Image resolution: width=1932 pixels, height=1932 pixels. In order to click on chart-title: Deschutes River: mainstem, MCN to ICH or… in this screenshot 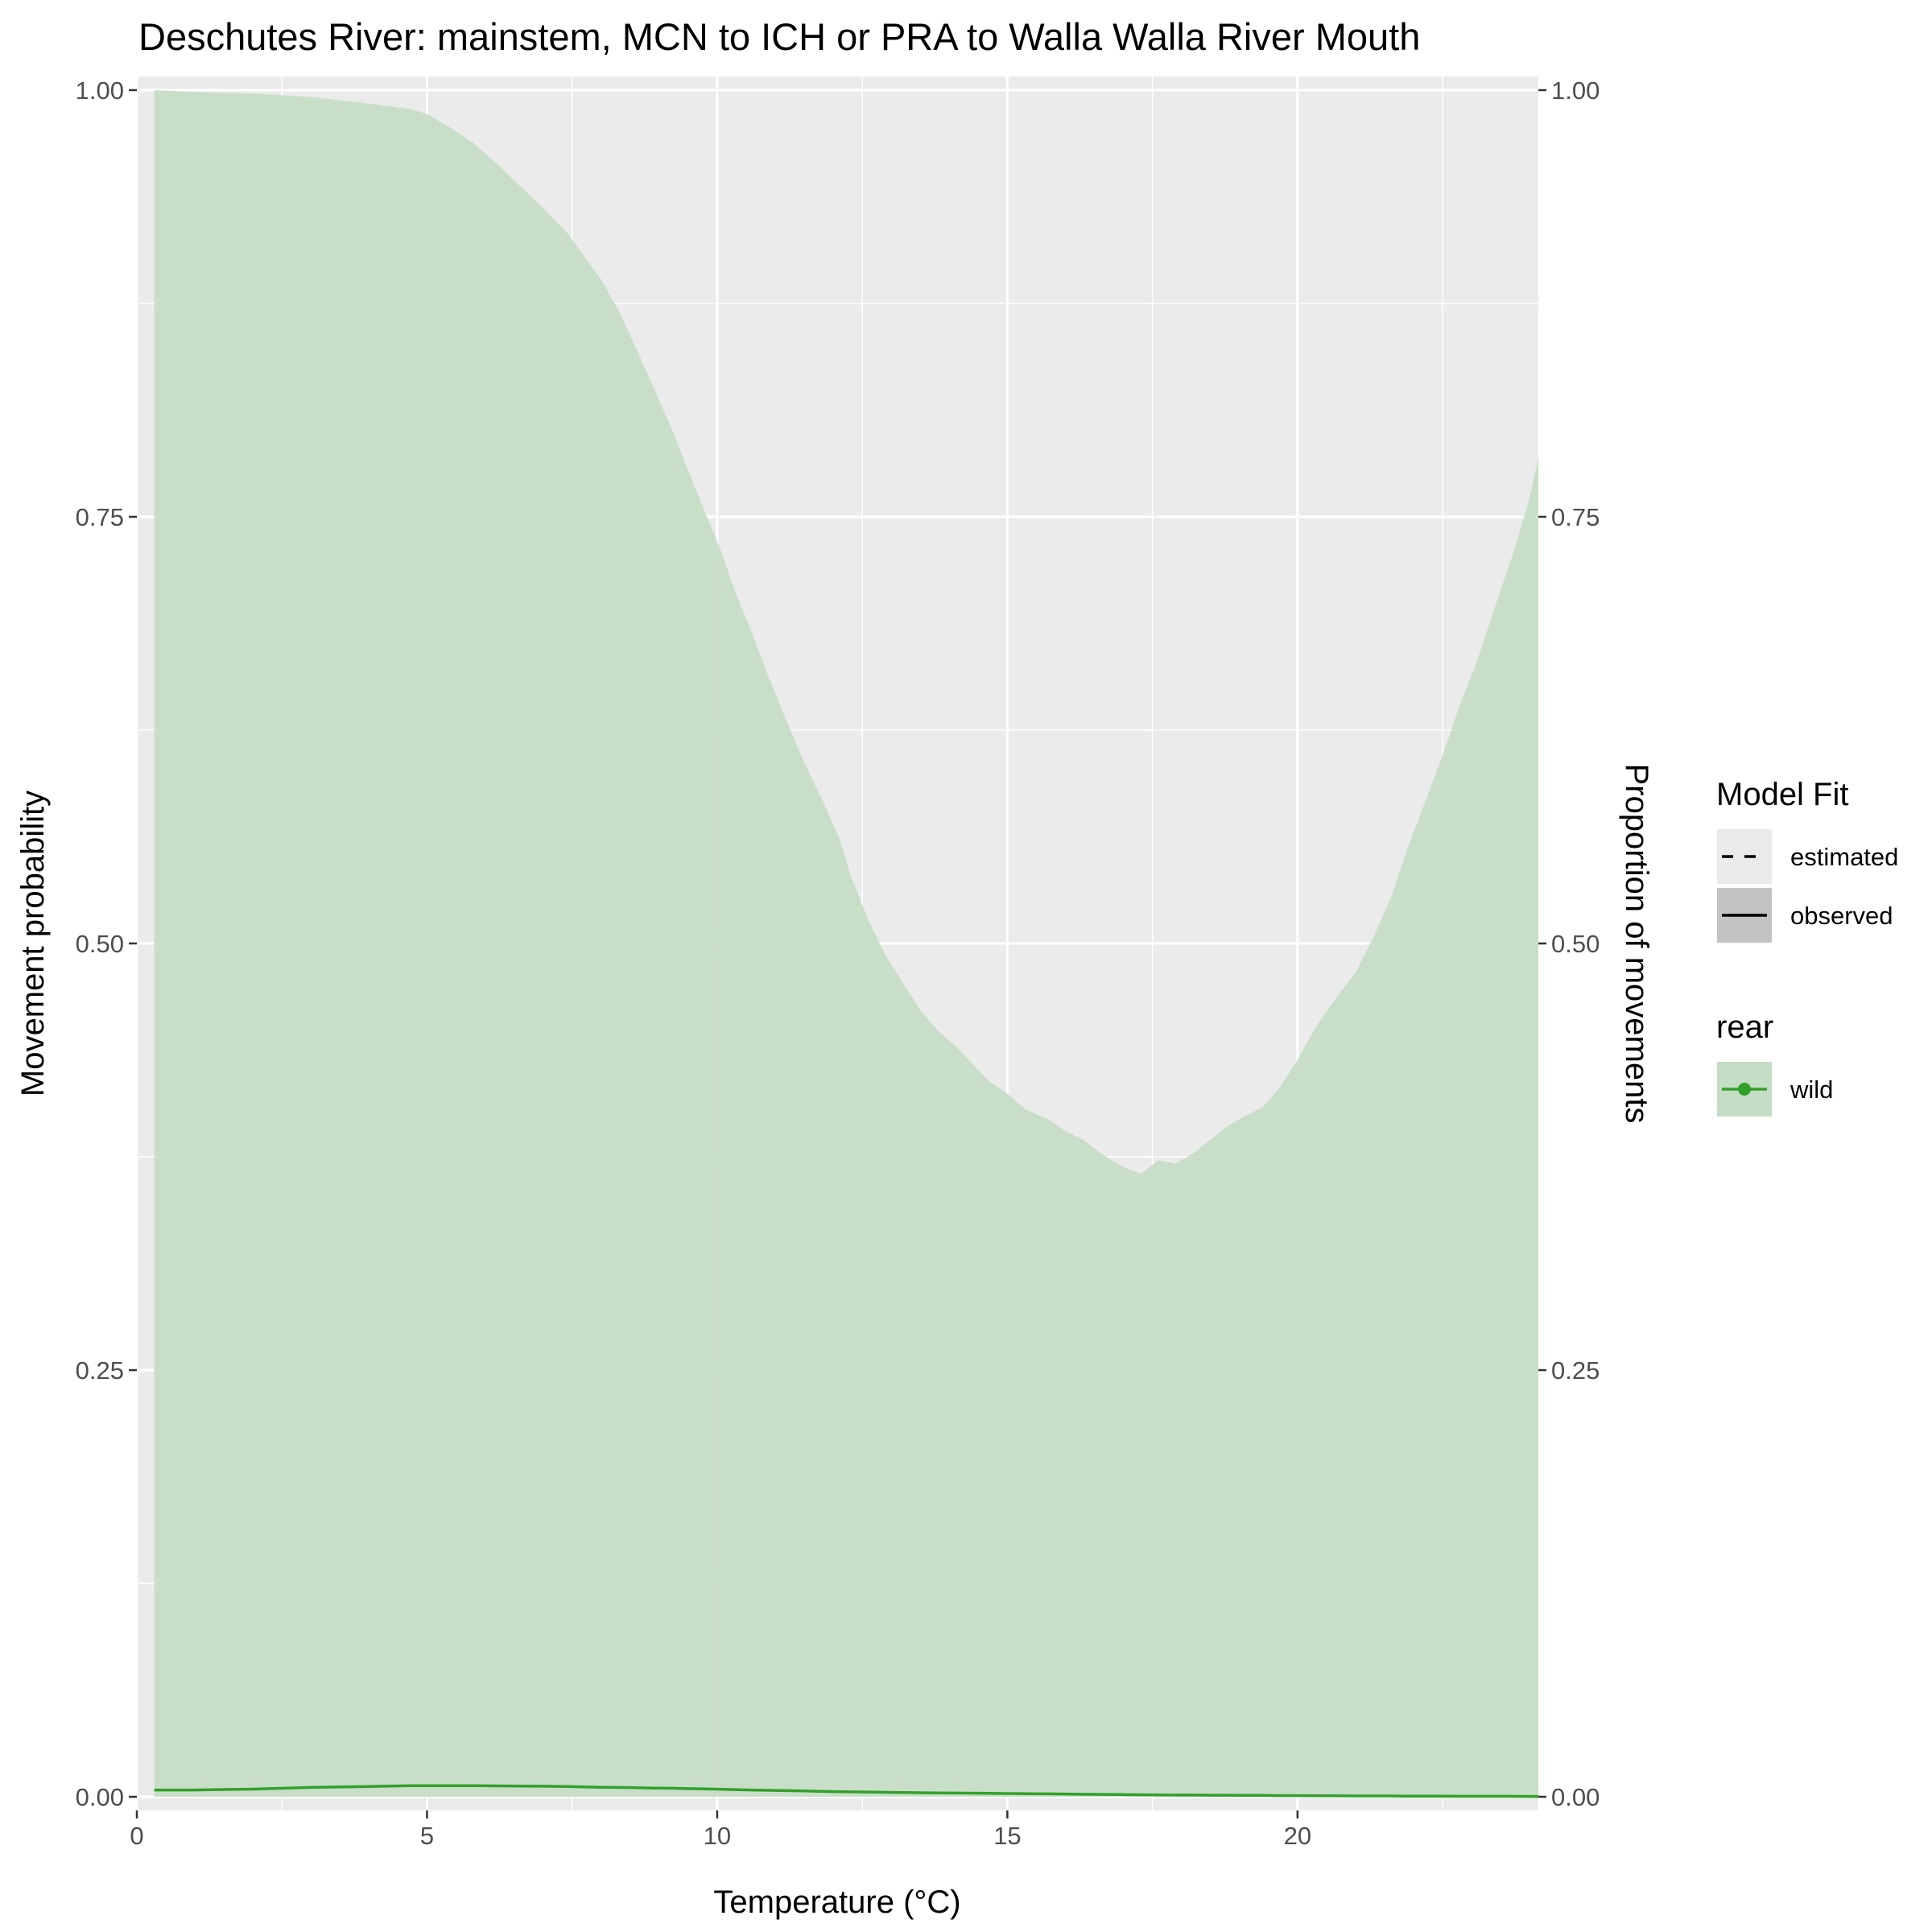, I will do `click(779, 36)`.